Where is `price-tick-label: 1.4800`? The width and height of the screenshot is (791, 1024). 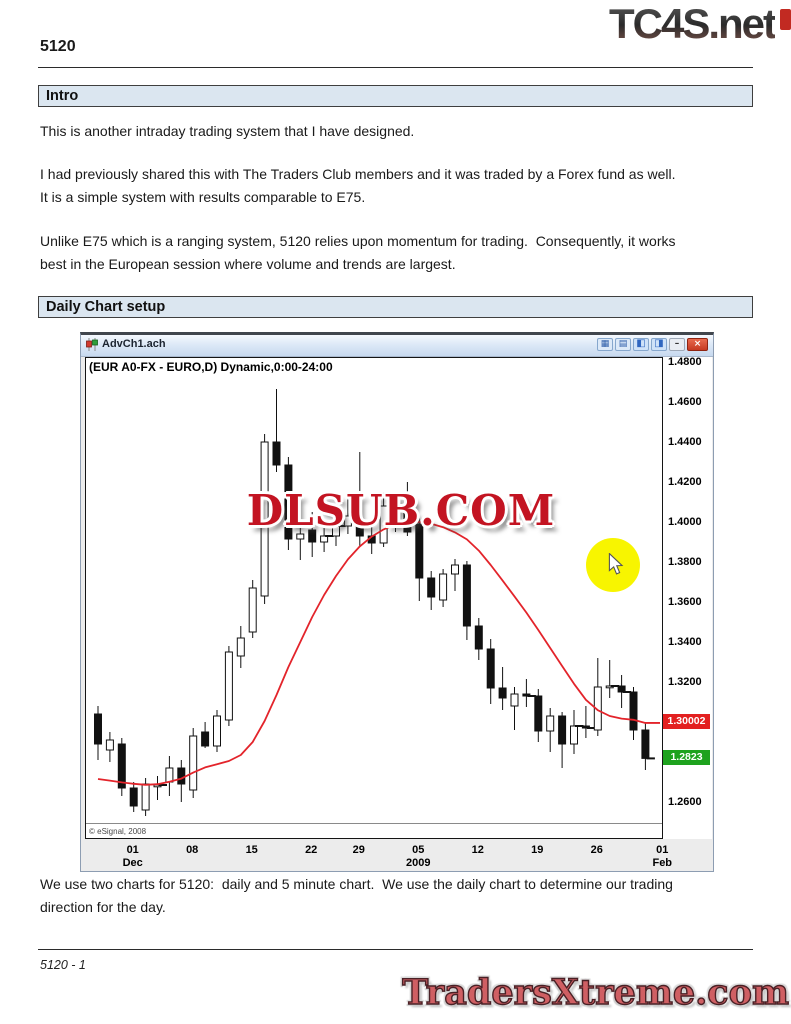 price-tick-label: 1.4800 is located at coordinates (685, 362).